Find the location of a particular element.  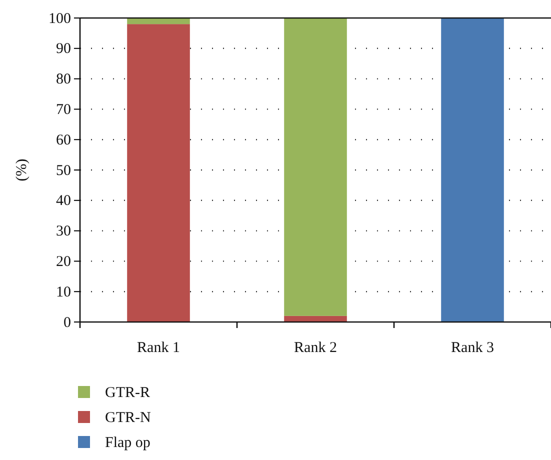

y-tick-label: 10 is located at coordinates (63, 292).